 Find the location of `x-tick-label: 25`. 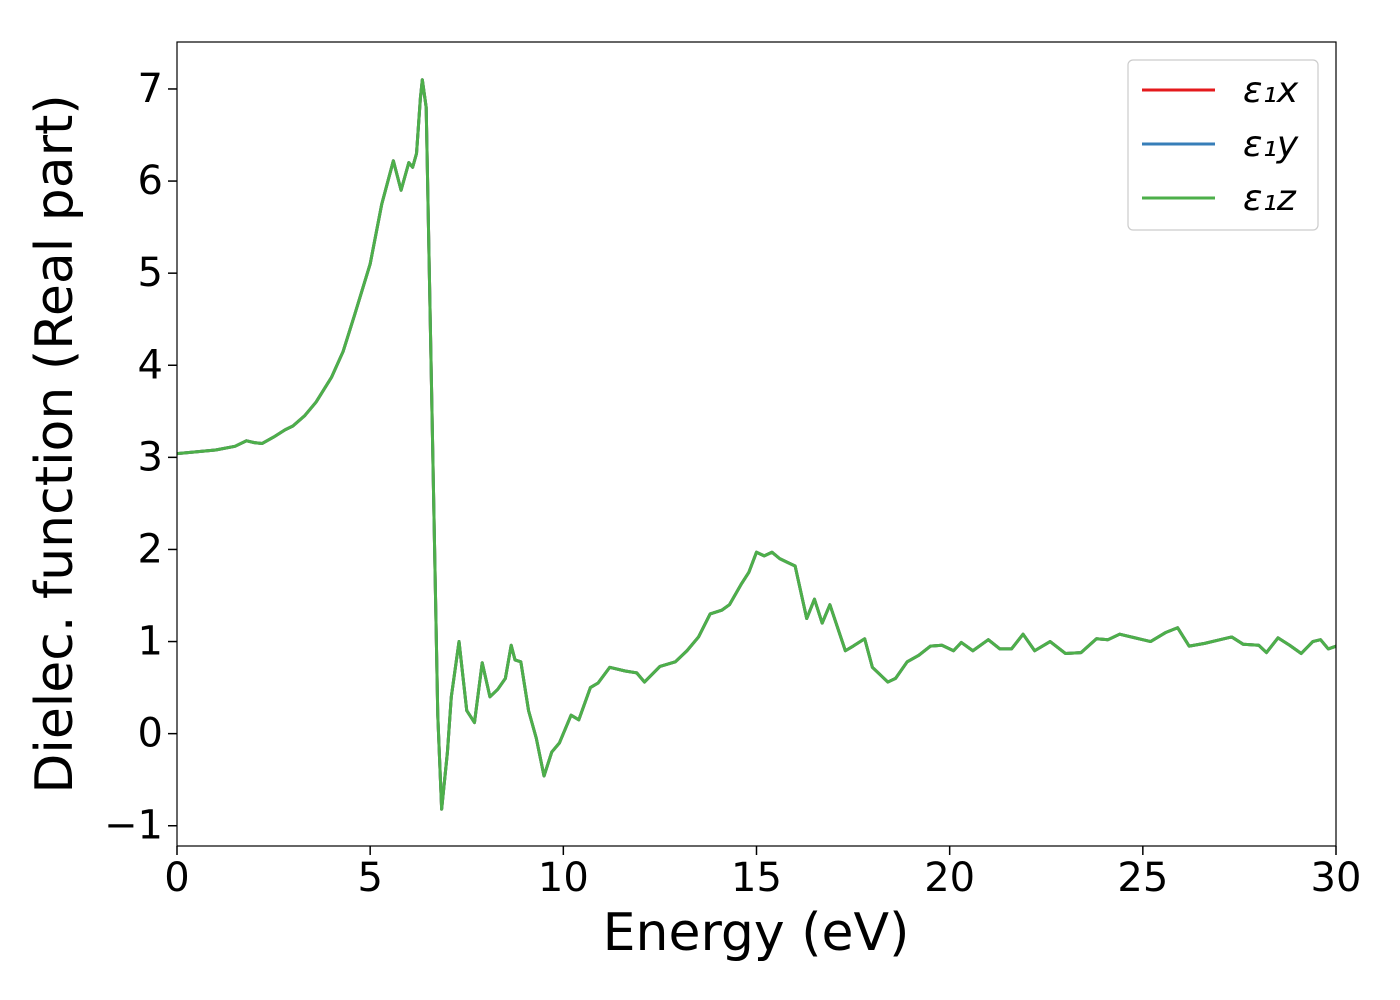

x-tick-label: 25 is located at coordinates (1142, 878).